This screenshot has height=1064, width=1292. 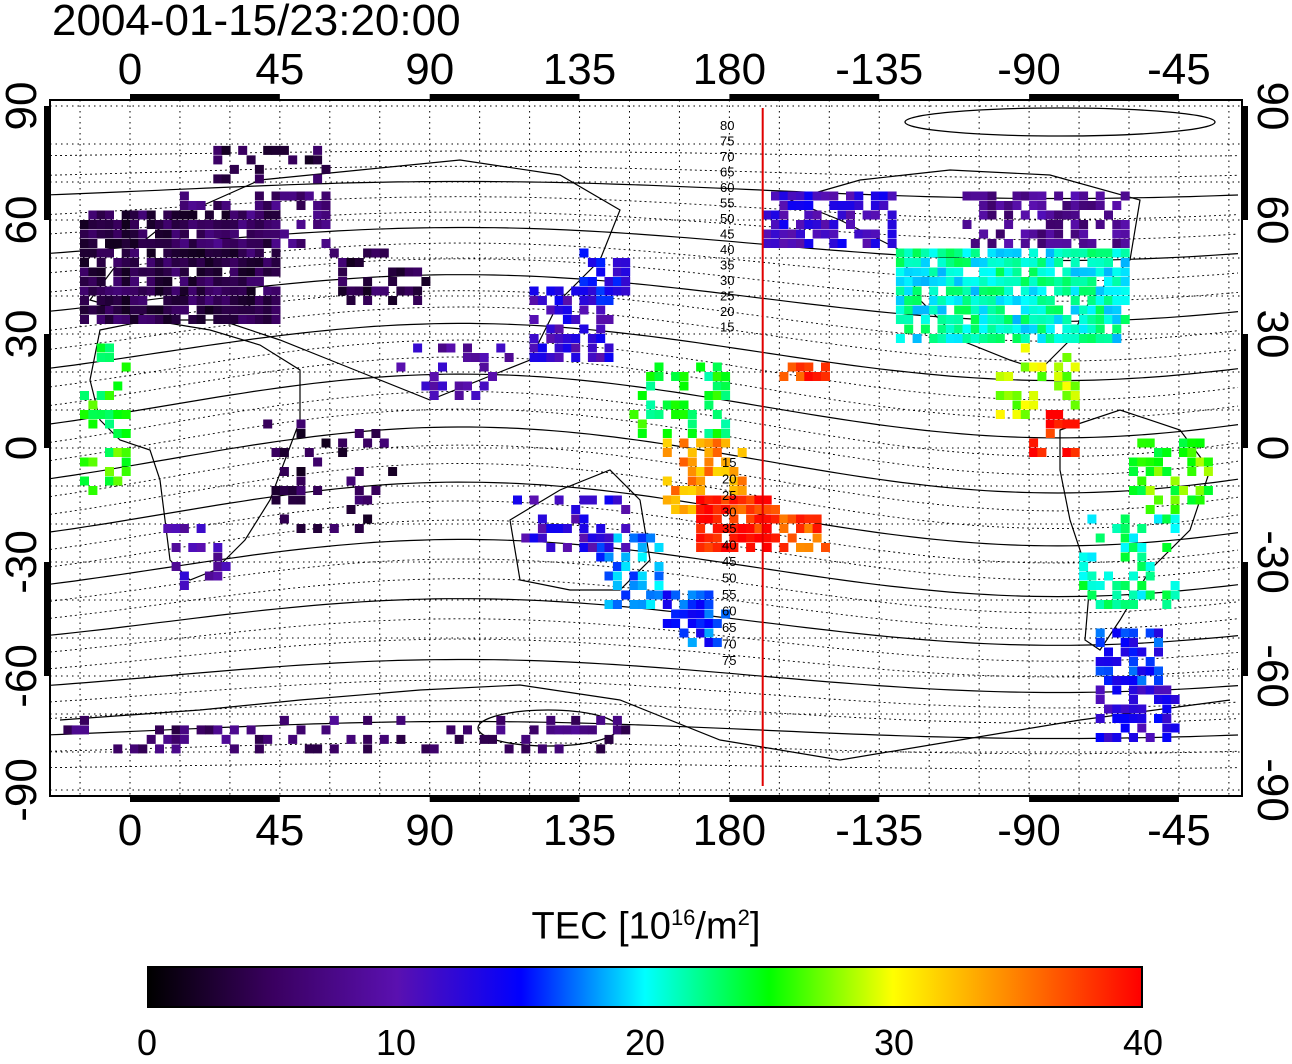 I want to click on contour-label: 35, so click(x=729, y=528).